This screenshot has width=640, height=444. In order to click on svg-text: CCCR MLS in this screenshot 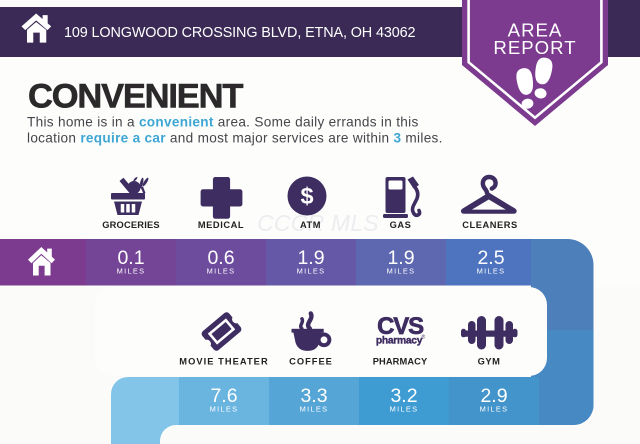, I will do `click(318, 223)`.